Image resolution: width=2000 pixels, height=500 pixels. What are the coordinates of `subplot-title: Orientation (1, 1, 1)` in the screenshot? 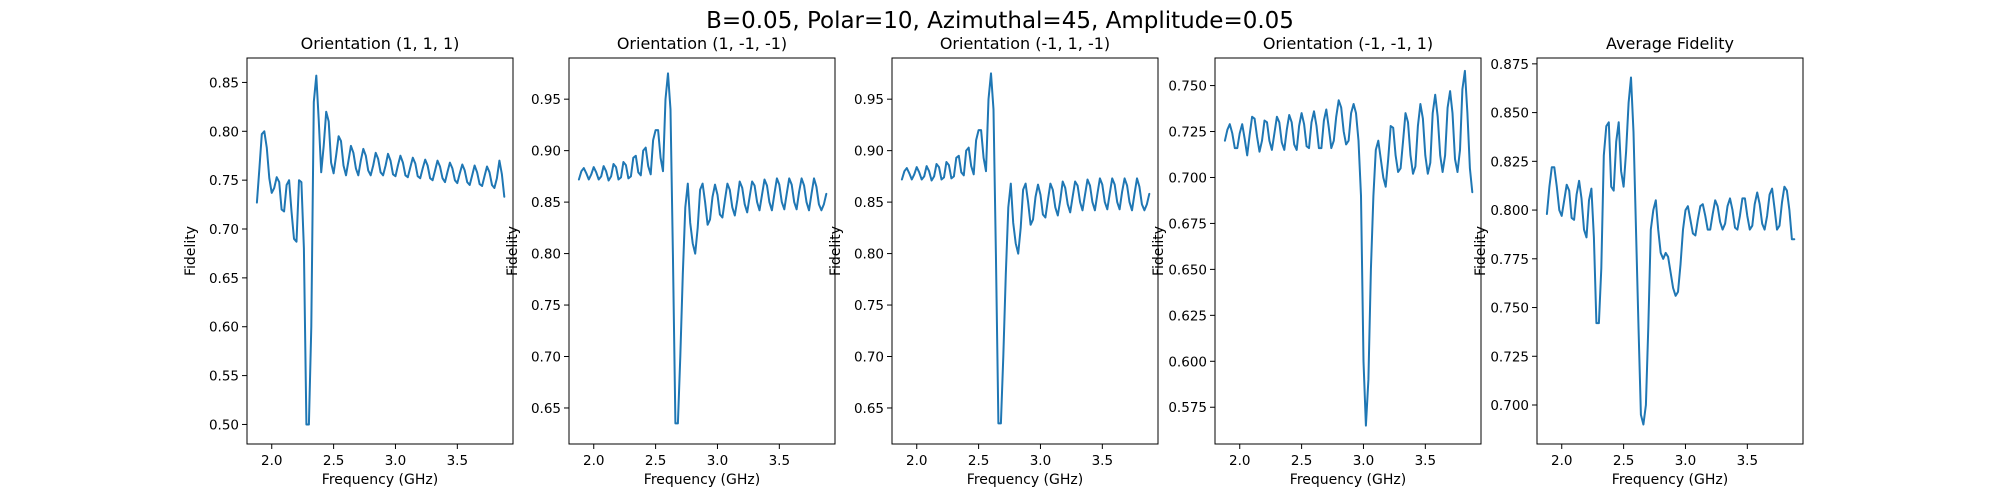 It's located at (380, 43).